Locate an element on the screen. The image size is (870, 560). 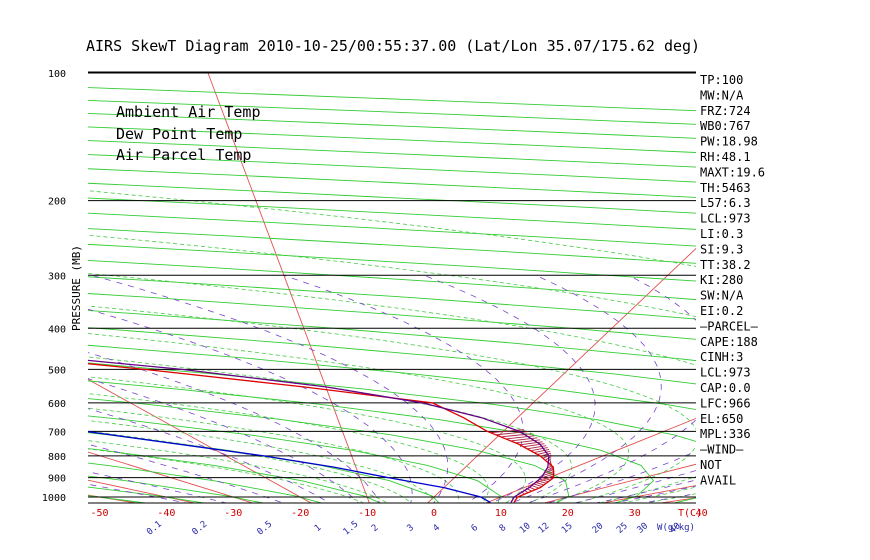
mixing-ratio-tick-label: 25 is located at coordinates (622, 528).